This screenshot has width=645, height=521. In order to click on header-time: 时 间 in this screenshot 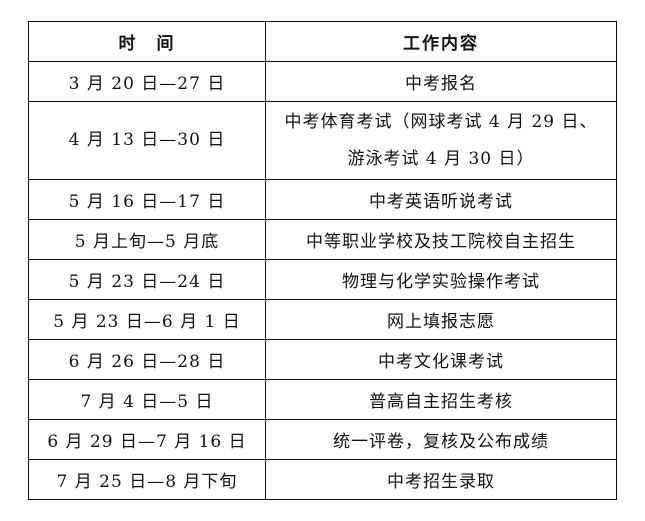, I will do `click(147, 41)`.